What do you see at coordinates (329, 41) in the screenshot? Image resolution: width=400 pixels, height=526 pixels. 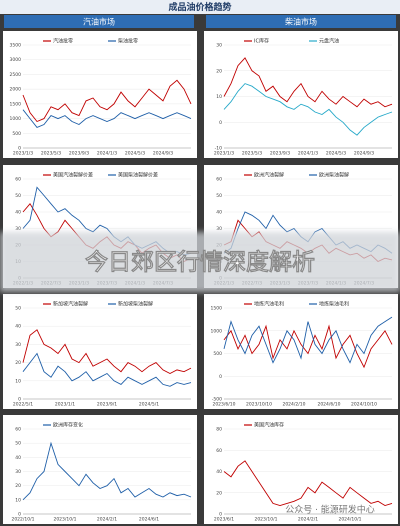 I see `legend-label: 元盘汽油` at bounding box center [329, 41].